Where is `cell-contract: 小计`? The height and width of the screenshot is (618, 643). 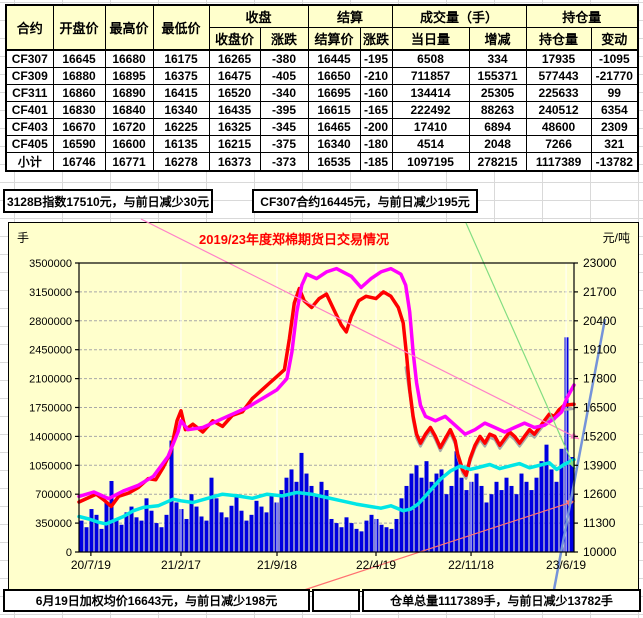
cell-contract: 小计 is located at coordinates (29, 162).